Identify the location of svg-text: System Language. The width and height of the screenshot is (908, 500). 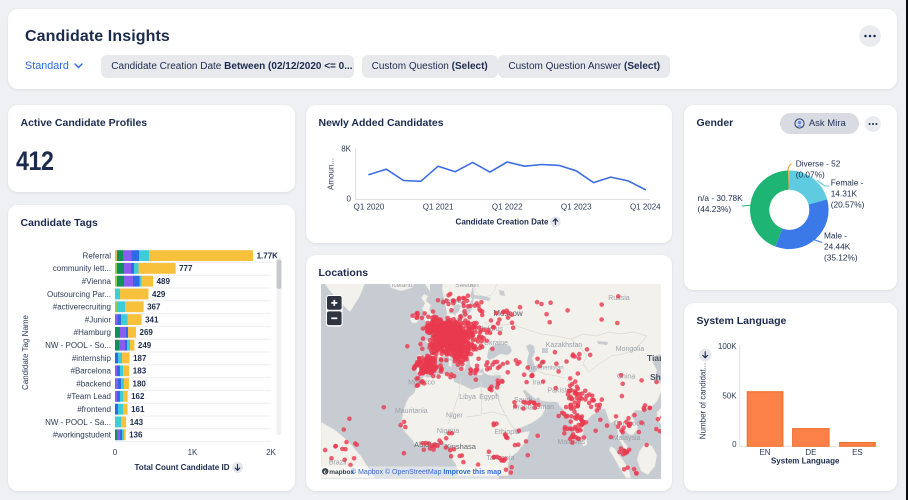
(805, 461).